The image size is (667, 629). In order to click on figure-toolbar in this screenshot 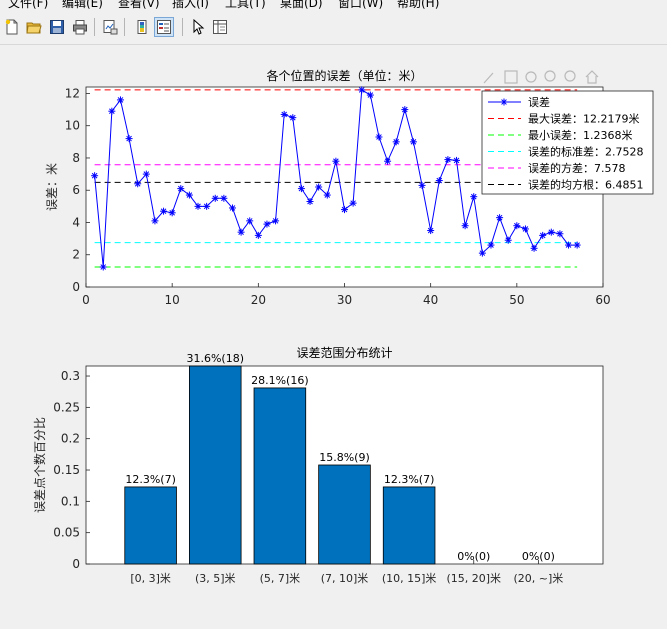, I will do `click(333, 27)`.